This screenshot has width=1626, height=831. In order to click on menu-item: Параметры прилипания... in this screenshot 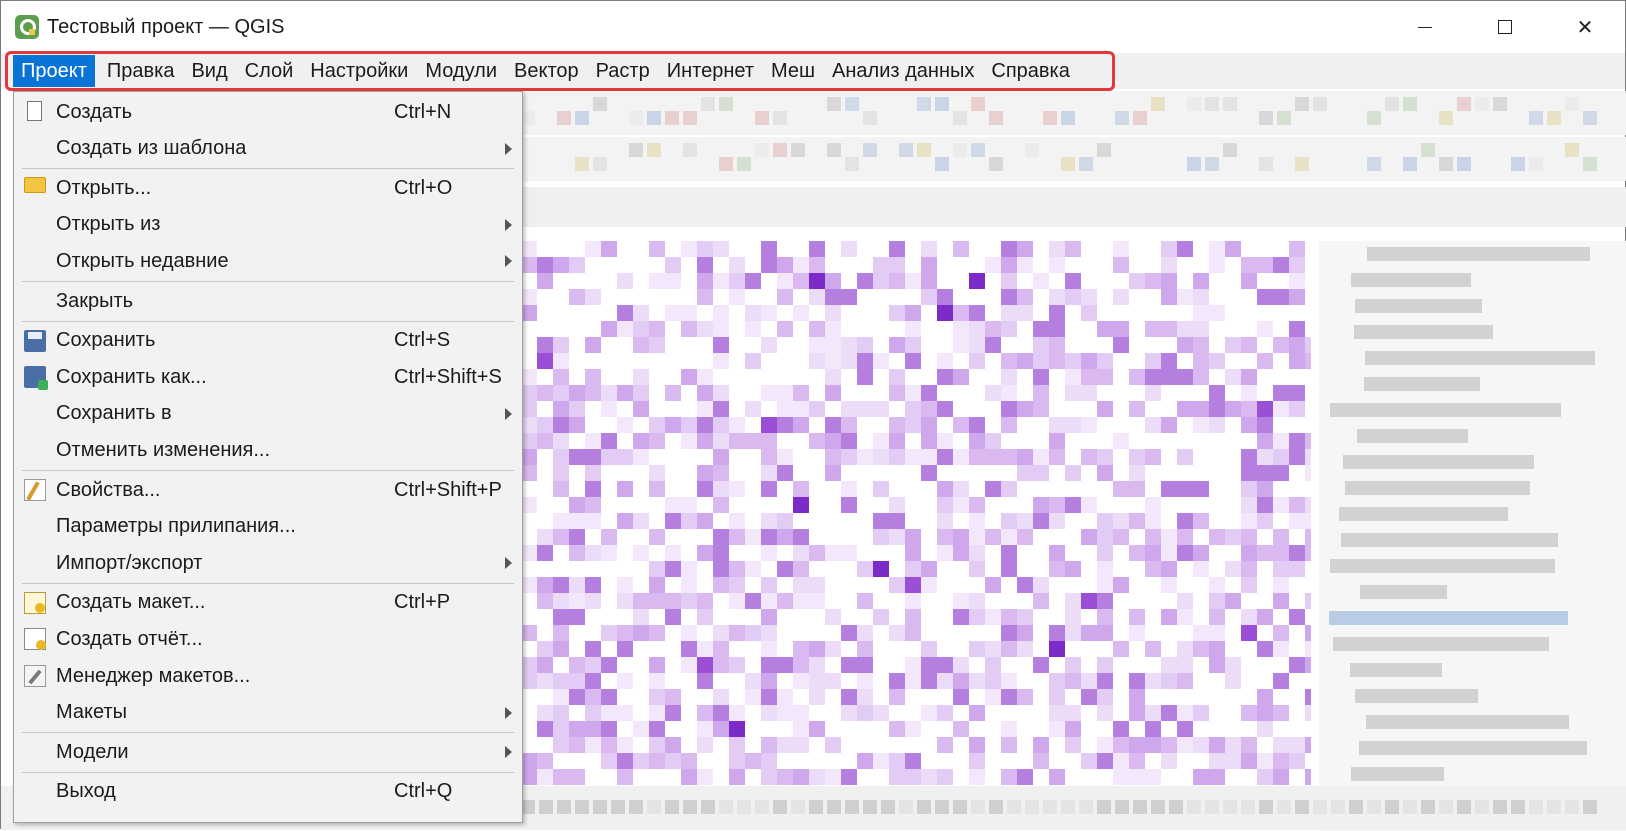, I will do `click(268, 527)`.